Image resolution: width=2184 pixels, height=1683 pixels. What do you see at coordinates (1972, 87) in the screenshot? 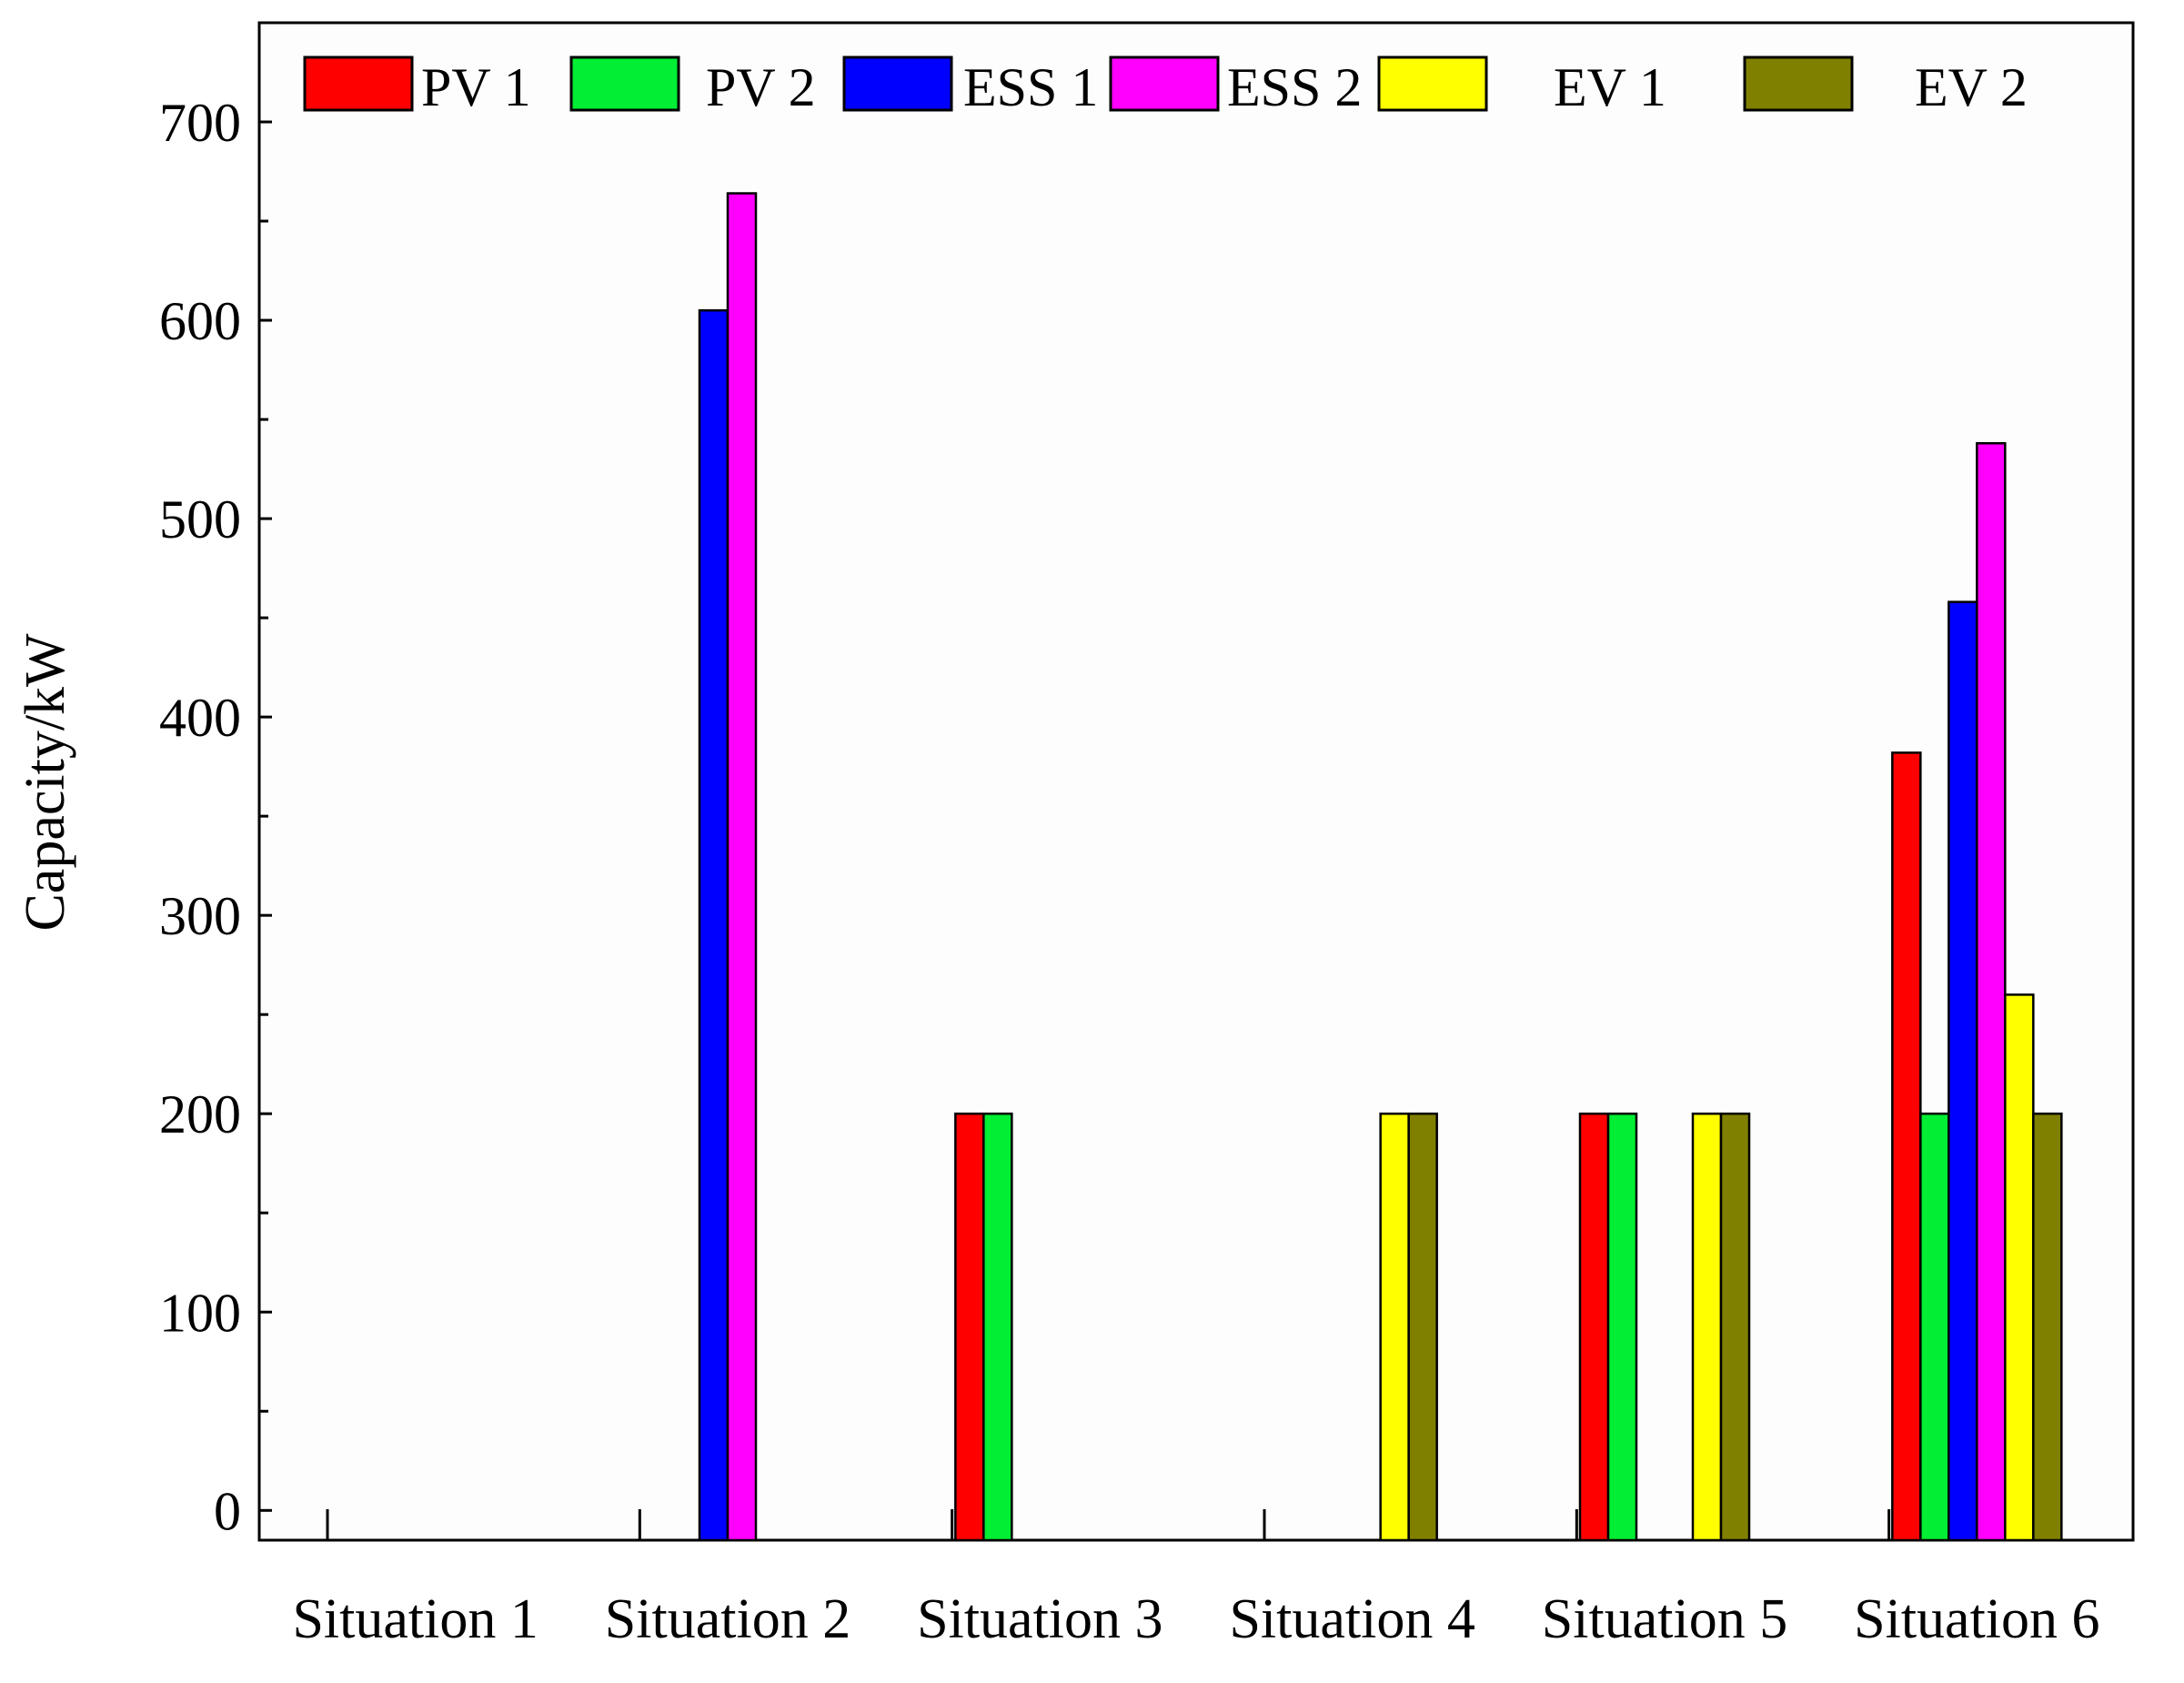
I see `legend-label: EV 2` at bounding box center [1972, 87].